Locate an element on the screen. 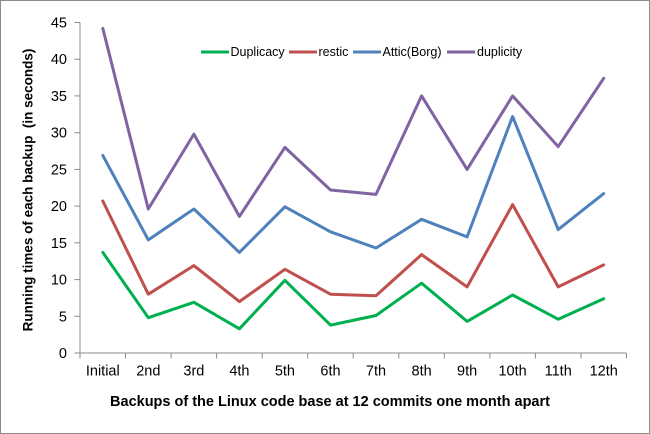 This screenshot has height=434, width=650. svg-text: 10th is located at coordinates (512, 372).